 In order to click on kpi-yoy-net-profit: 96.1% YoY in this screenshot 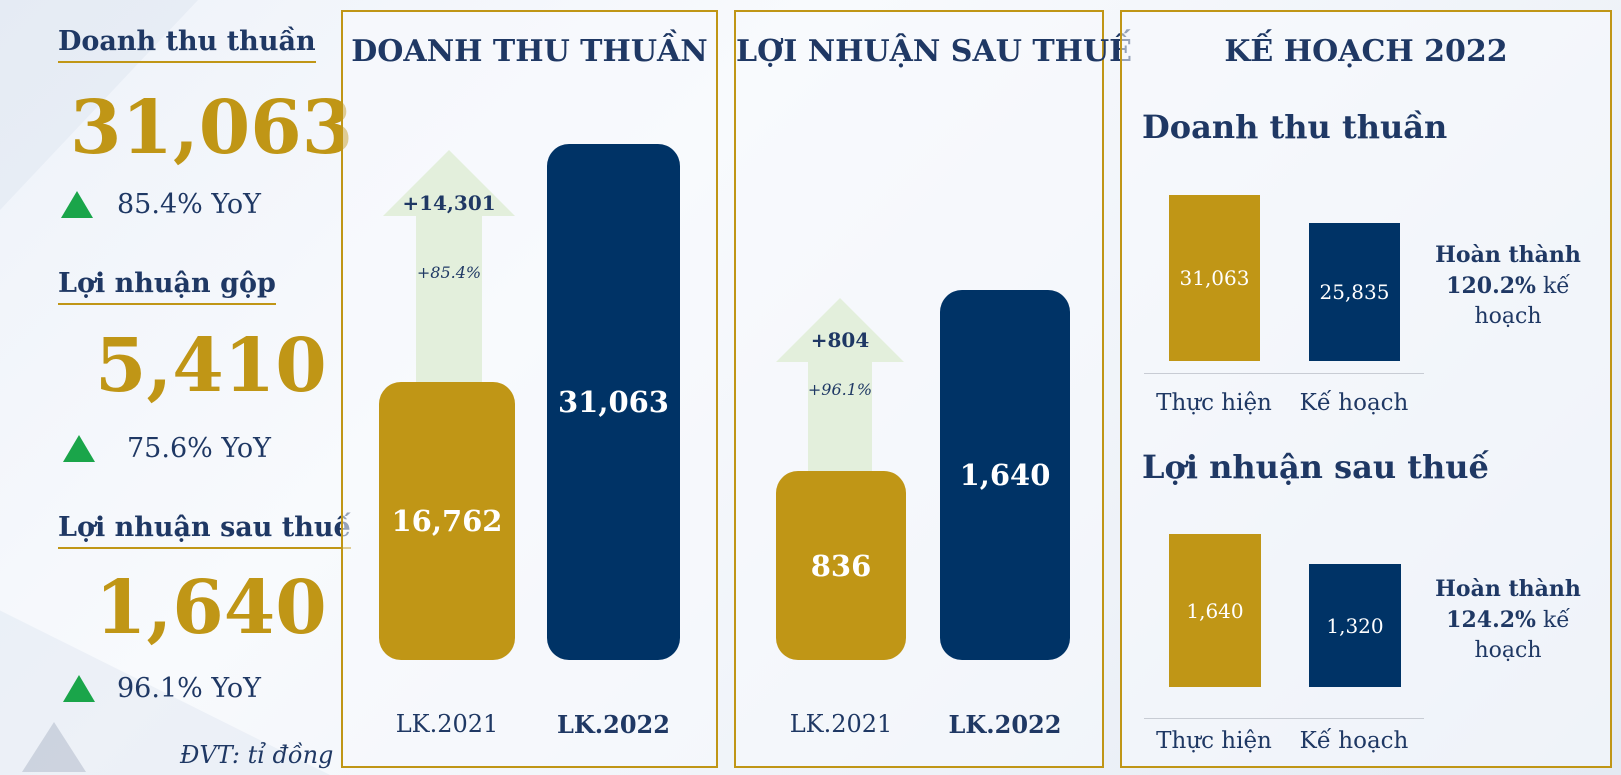, I will do `click(189, 688)`.